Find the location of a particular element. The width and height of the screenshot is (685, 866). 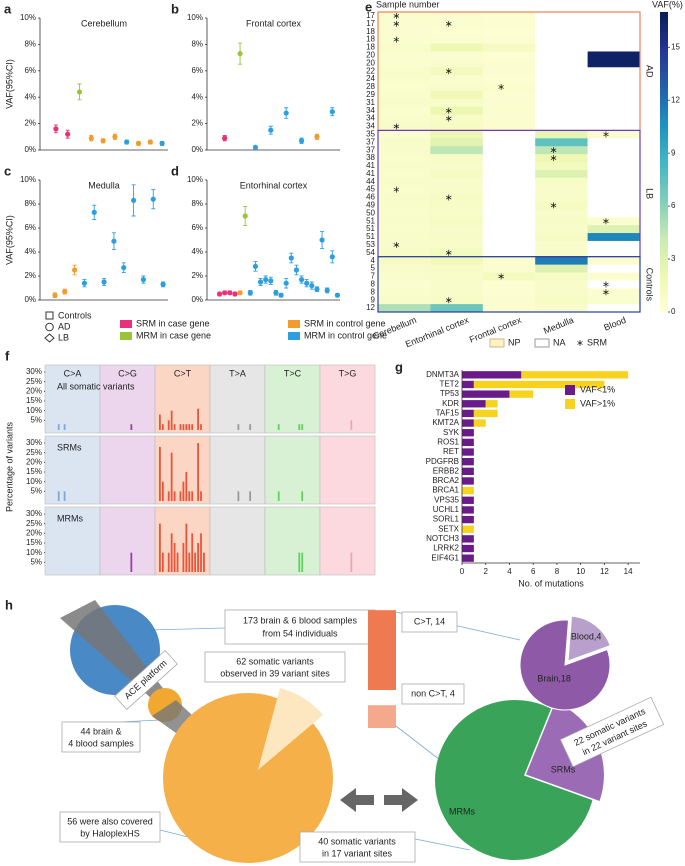

box-text: in 17 variant sites is located at coordinates (357, 853).